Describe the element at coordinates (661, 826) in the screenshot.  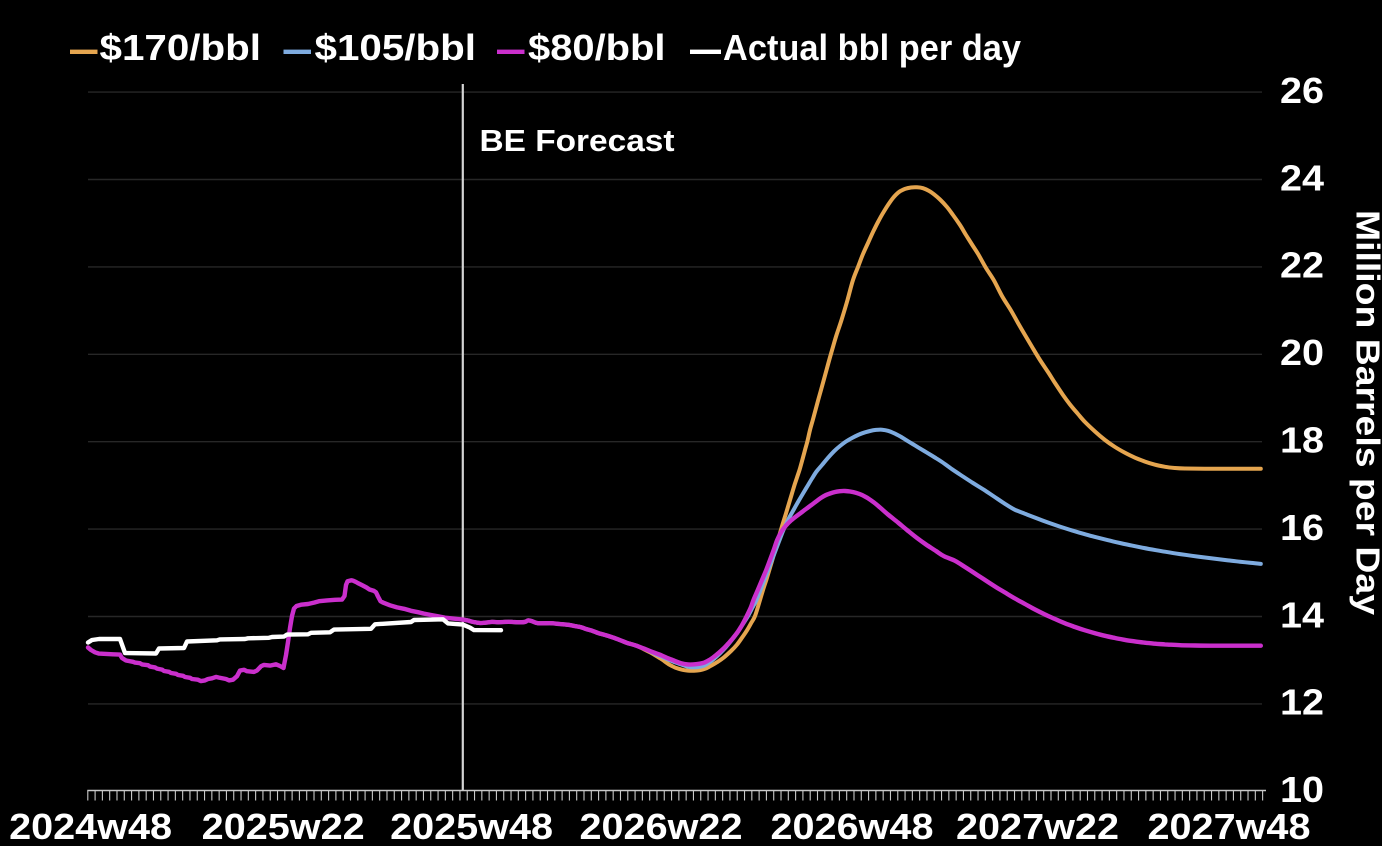
I see `svg-text: 2026w22` at that location.